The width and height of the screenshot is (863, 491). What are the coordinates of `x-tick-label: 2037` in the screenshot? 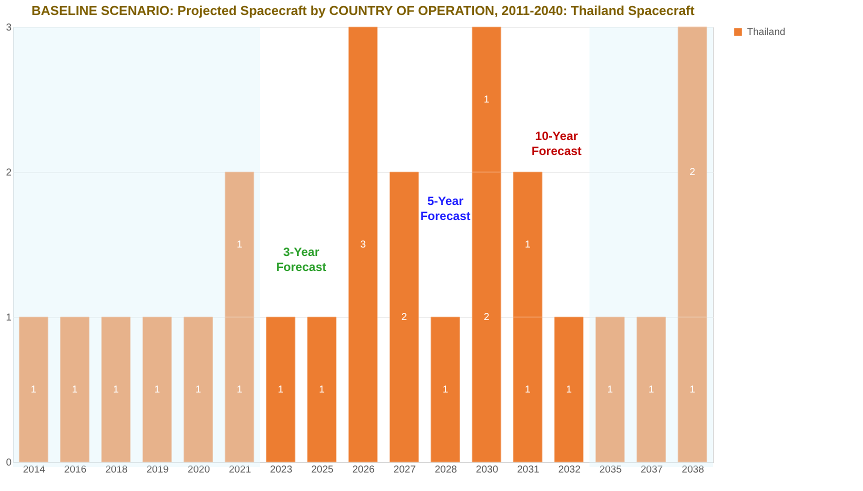 It's located at (652, 470).